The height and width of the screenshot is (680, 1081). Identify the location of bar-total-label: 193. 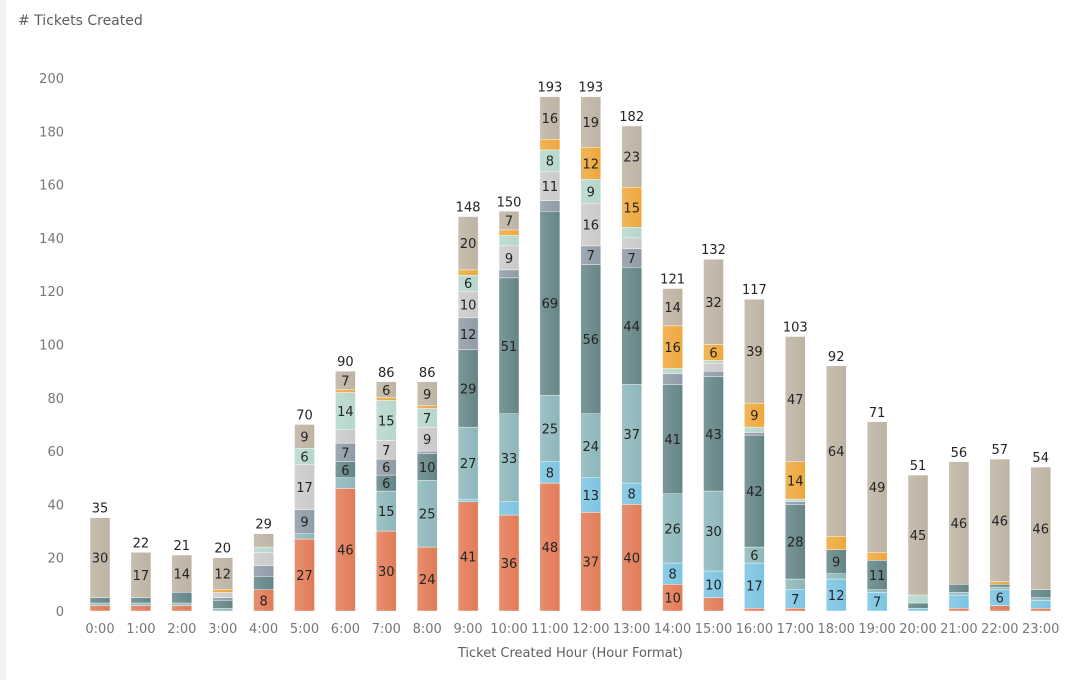
(590, 88).